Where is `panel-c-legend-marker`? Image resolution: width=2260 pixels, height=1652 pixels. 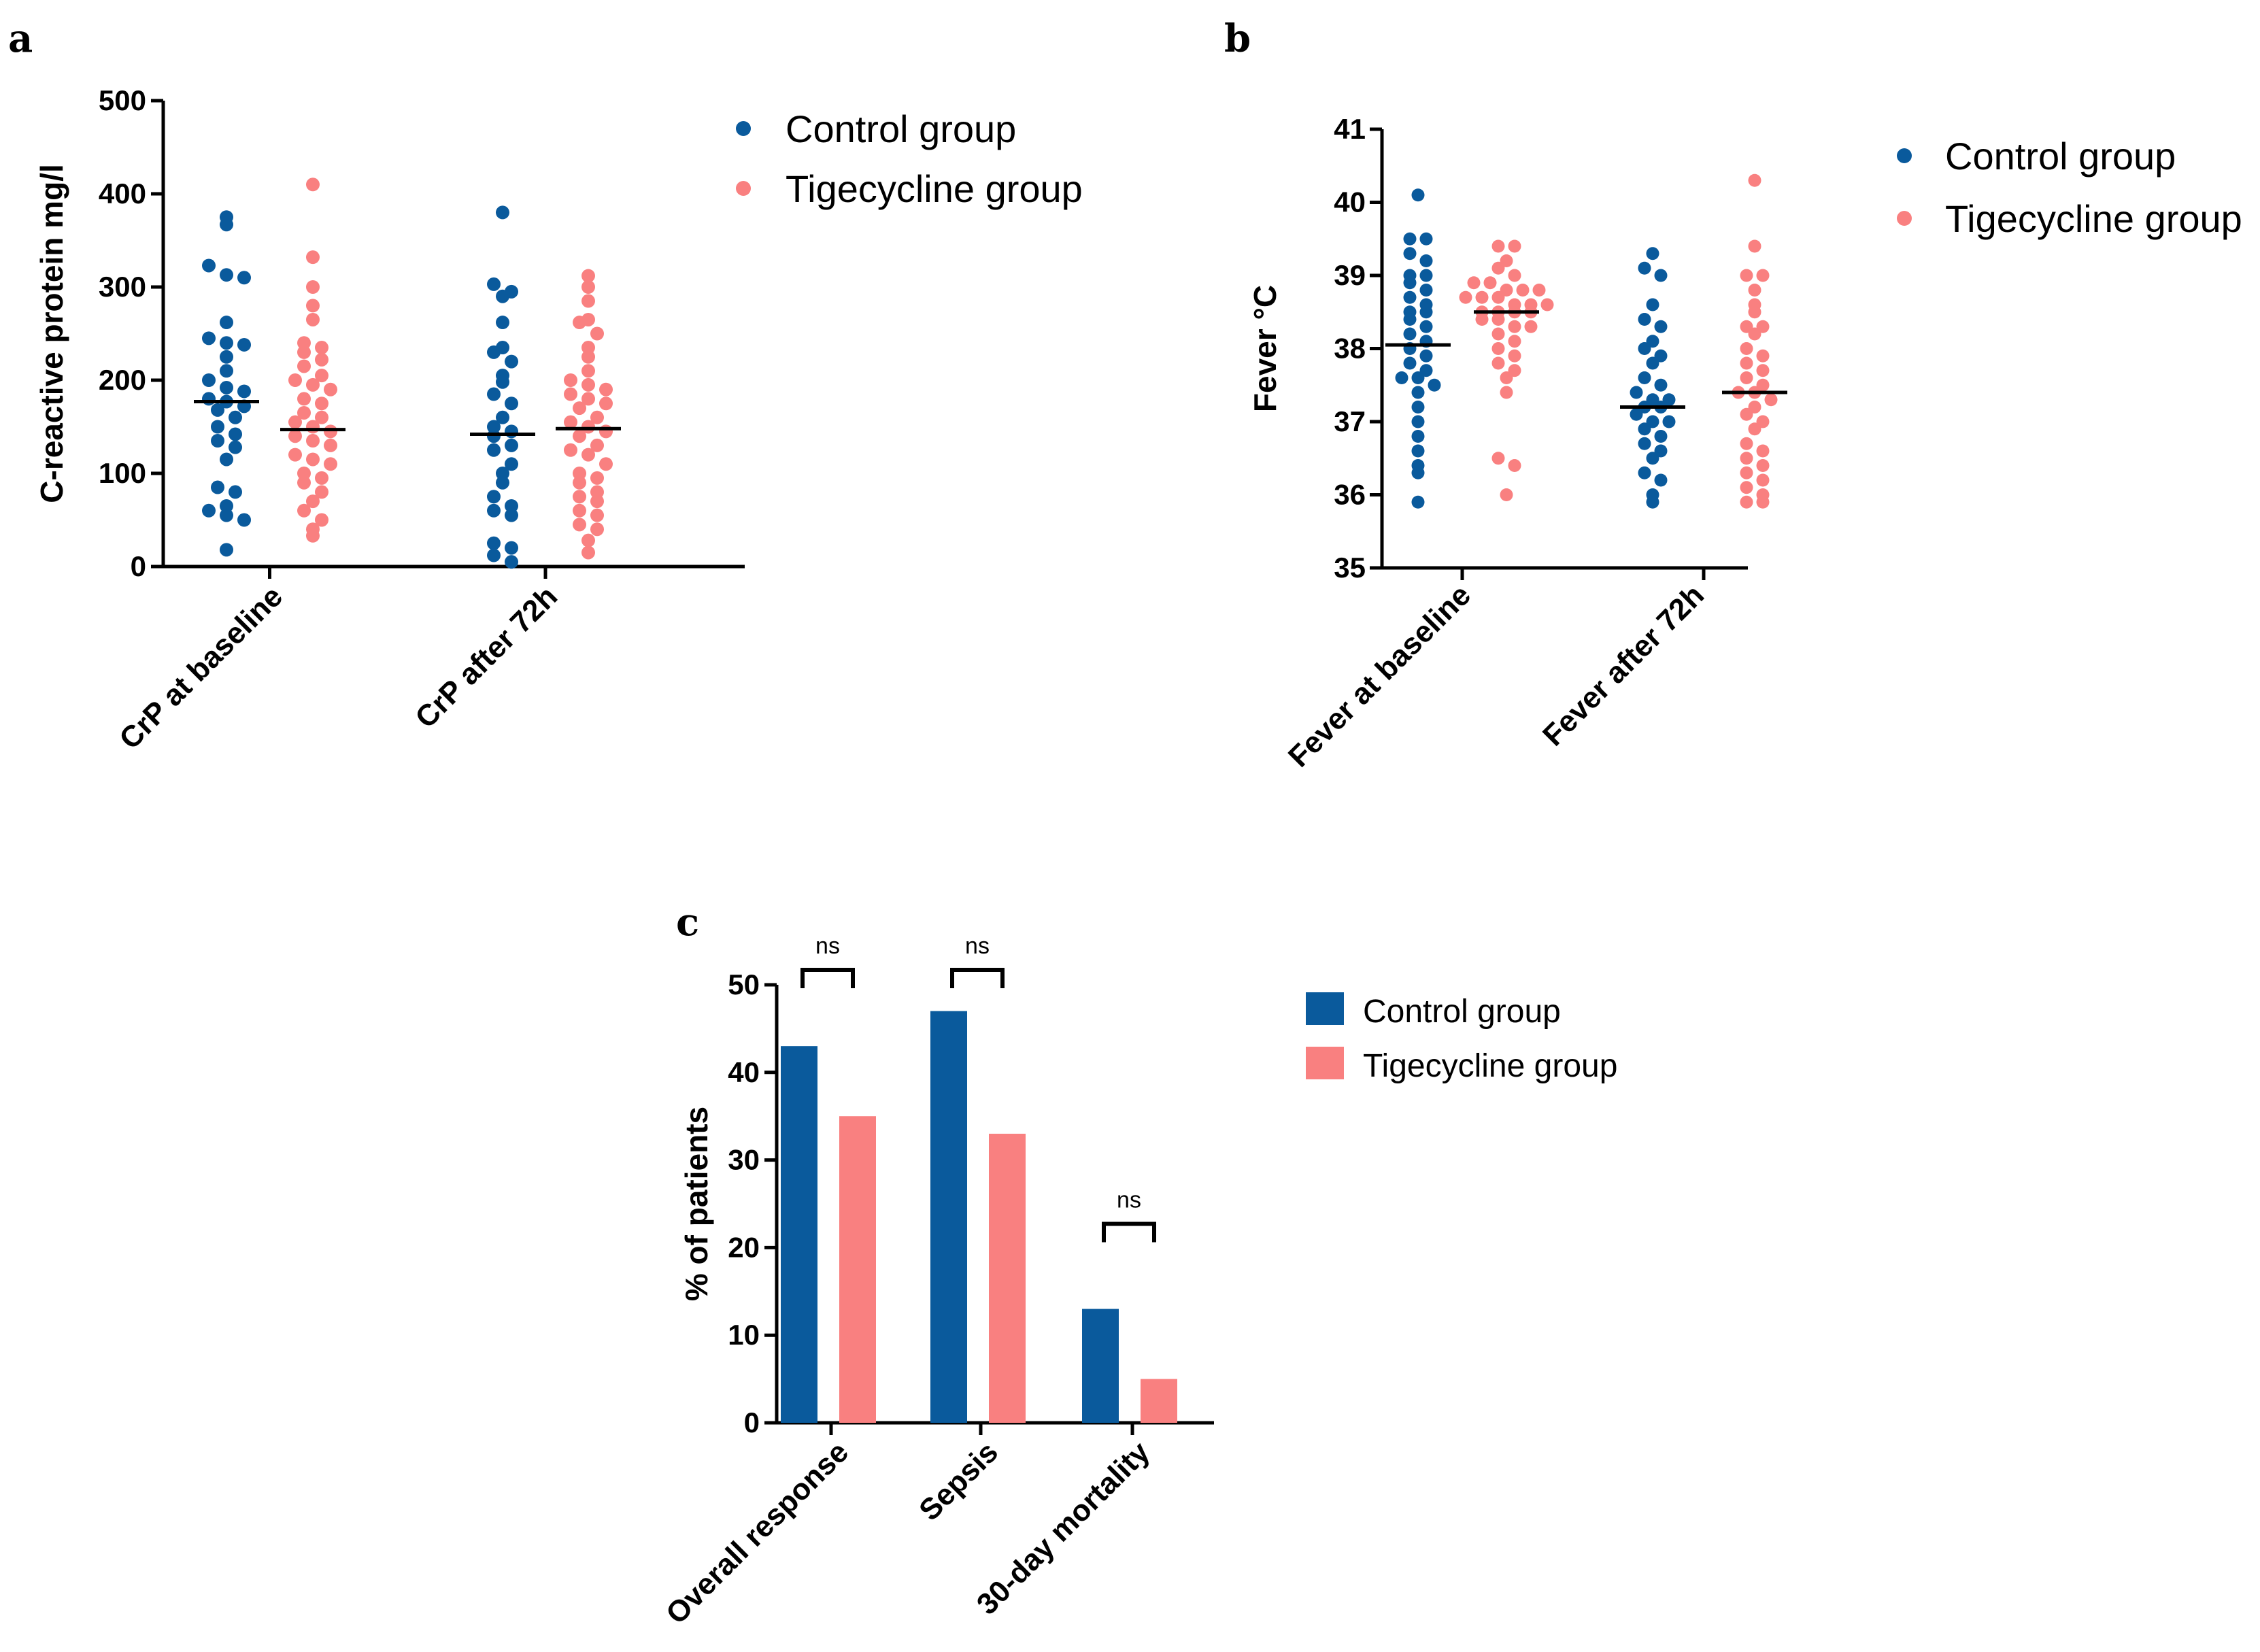
panel-c-legend-marker is located at coordinates (1325, 1063).